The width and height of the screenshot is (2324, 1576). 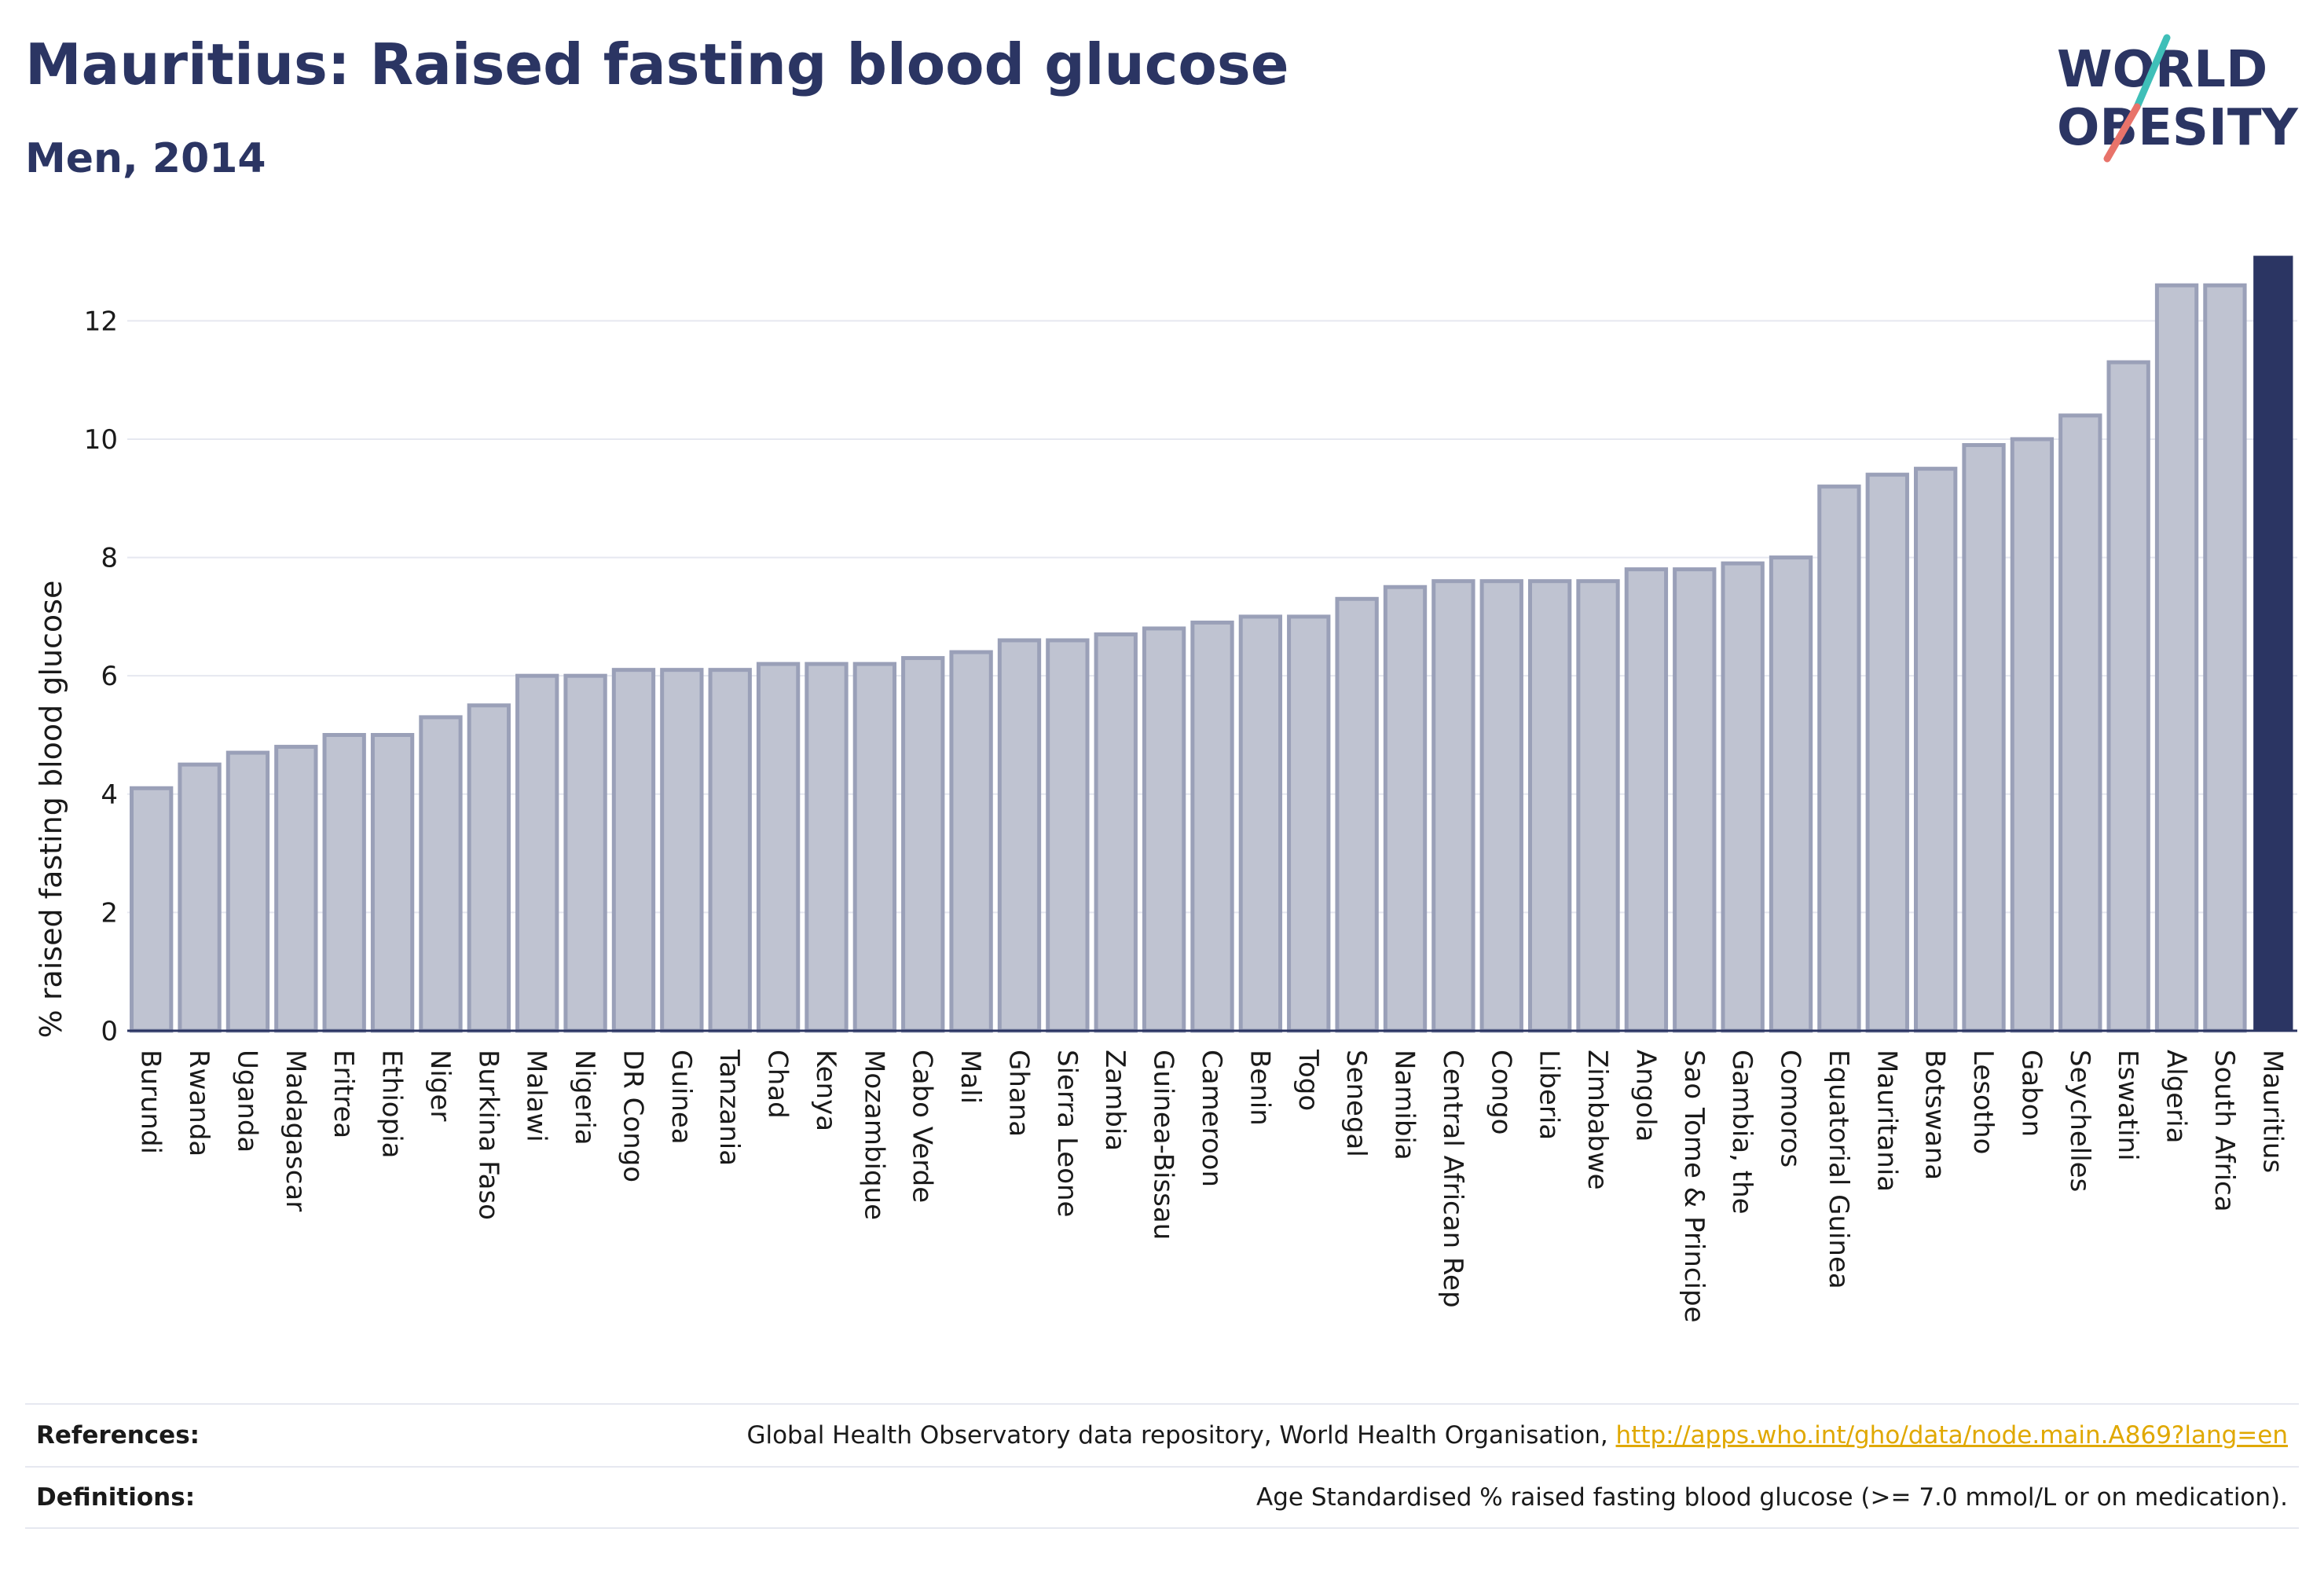 I want to click on x-tick-label: Central African Rep, so click(x=1452, y=1179).